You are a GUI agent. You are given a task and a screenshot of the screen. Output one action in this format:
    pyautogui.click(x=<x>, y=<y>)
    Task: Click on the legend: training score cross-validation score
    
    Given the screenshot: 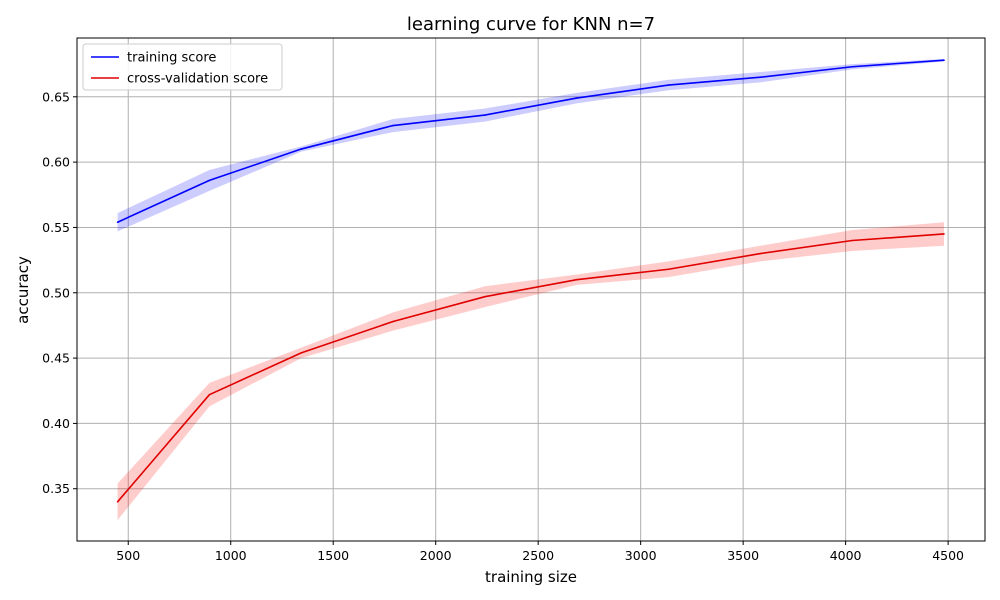 What is the action you would take?
    pyautogui.click(x=182, y=67)
    